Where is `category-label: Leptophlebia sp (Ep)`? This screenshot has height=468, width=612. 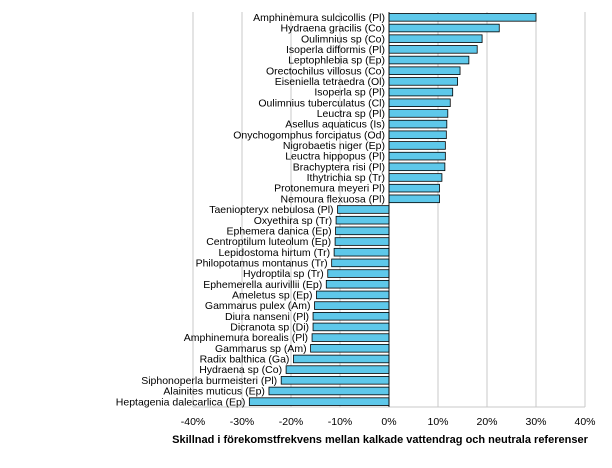
category-label: Leptophlebia sp (Ep) is located at coordinates (336, 61).